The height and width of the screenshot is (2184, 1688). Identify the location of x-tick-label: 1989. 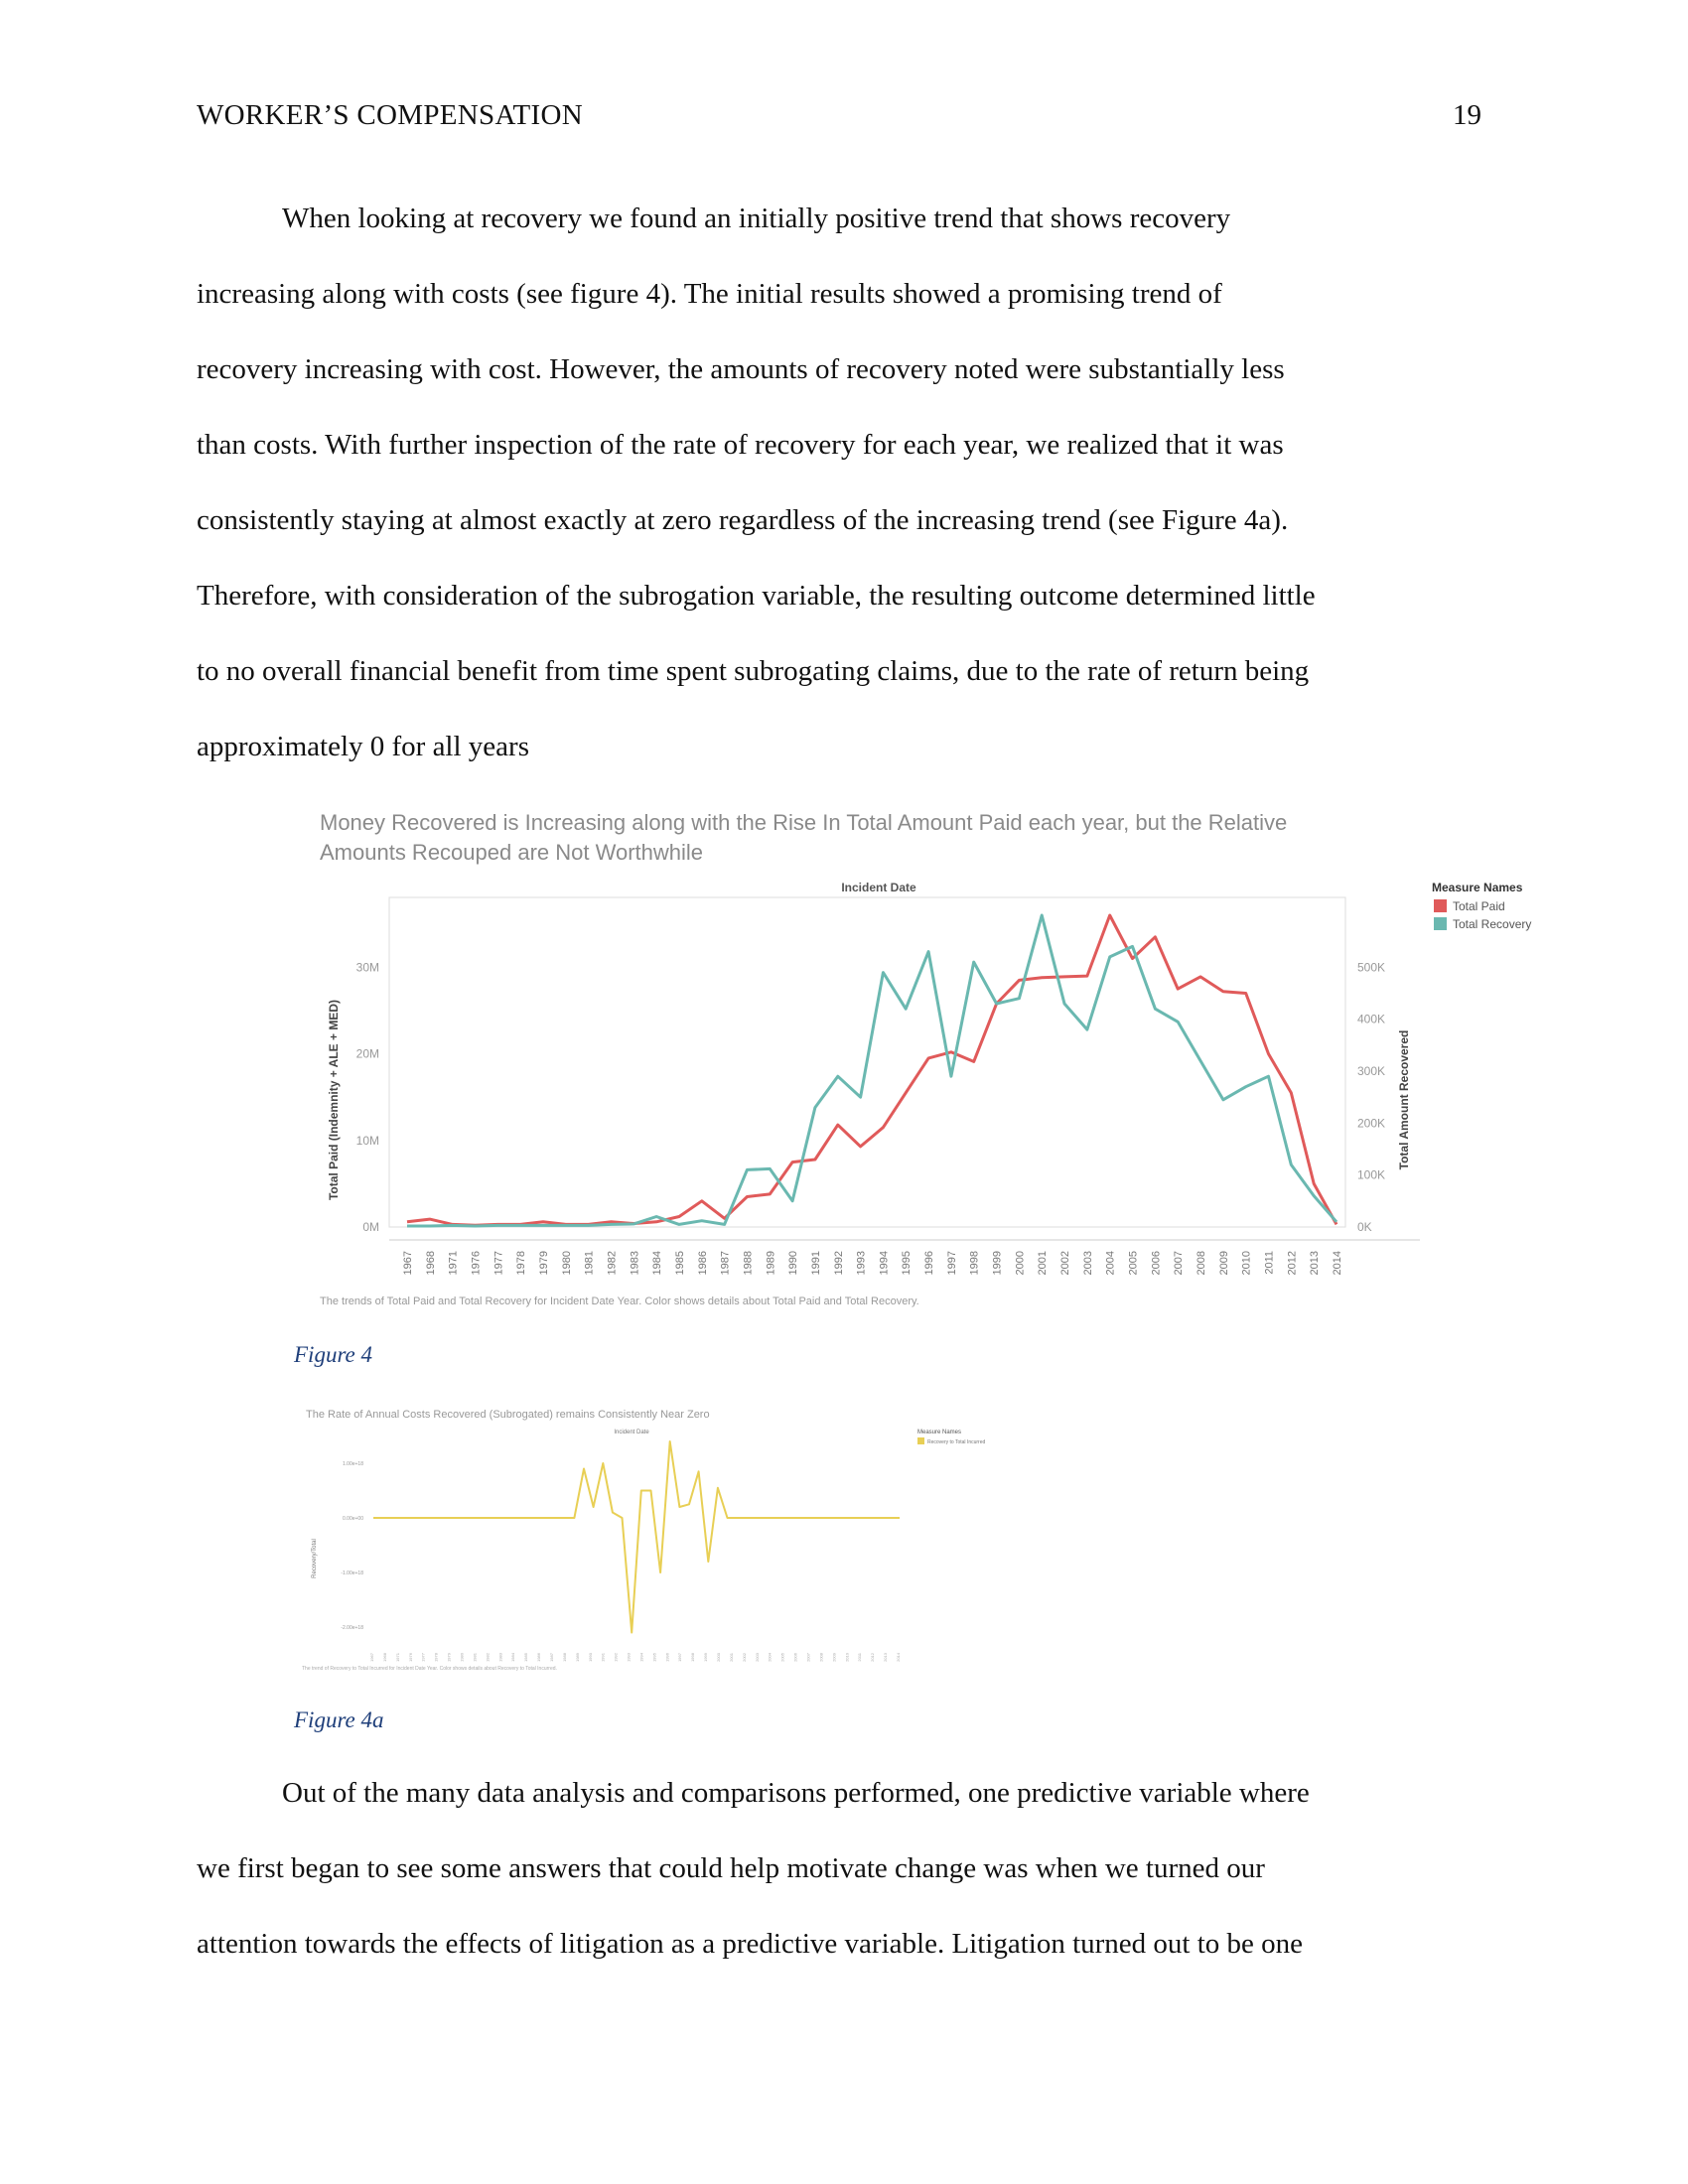
(577, 1657).